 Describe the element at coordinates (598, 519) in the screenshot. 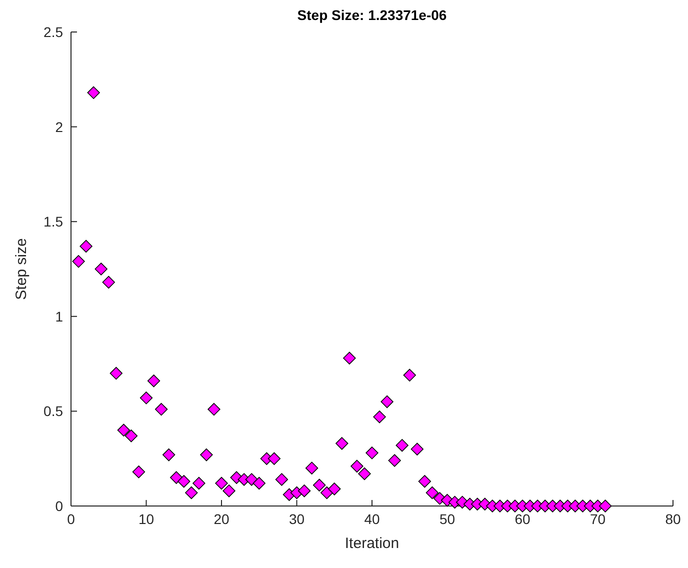

I see `x-tick-label: 70` at that location.